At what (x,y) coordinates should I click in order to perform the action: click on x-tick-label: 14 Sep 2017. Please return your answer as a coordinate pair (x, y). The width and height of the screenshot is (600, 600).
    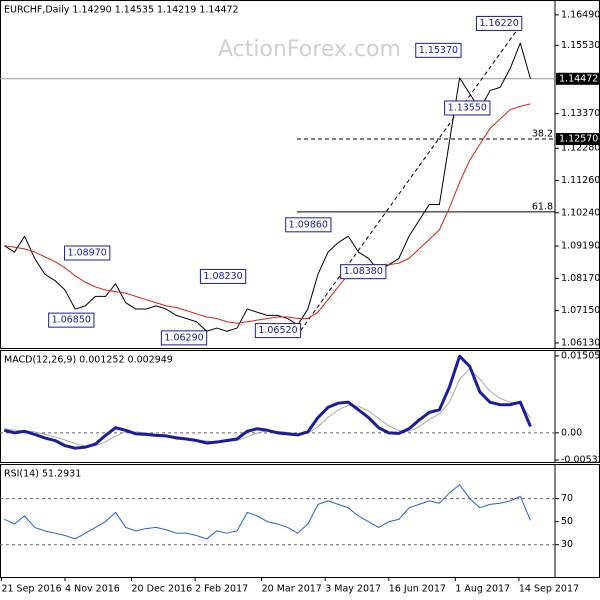
    Looking at the image, I should click on (549, 589).